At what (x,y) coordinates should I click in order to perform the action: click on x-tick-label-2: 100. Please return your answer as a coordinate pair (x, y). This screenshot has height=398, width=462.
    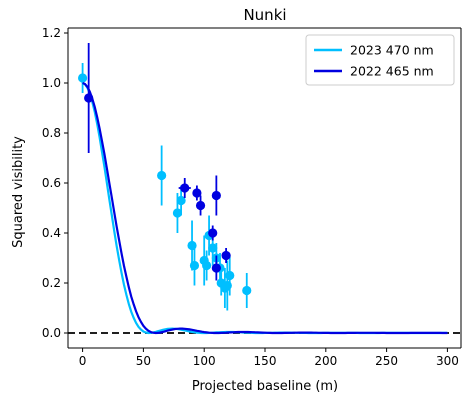
    Looking at the image, I should click on (204, 361).